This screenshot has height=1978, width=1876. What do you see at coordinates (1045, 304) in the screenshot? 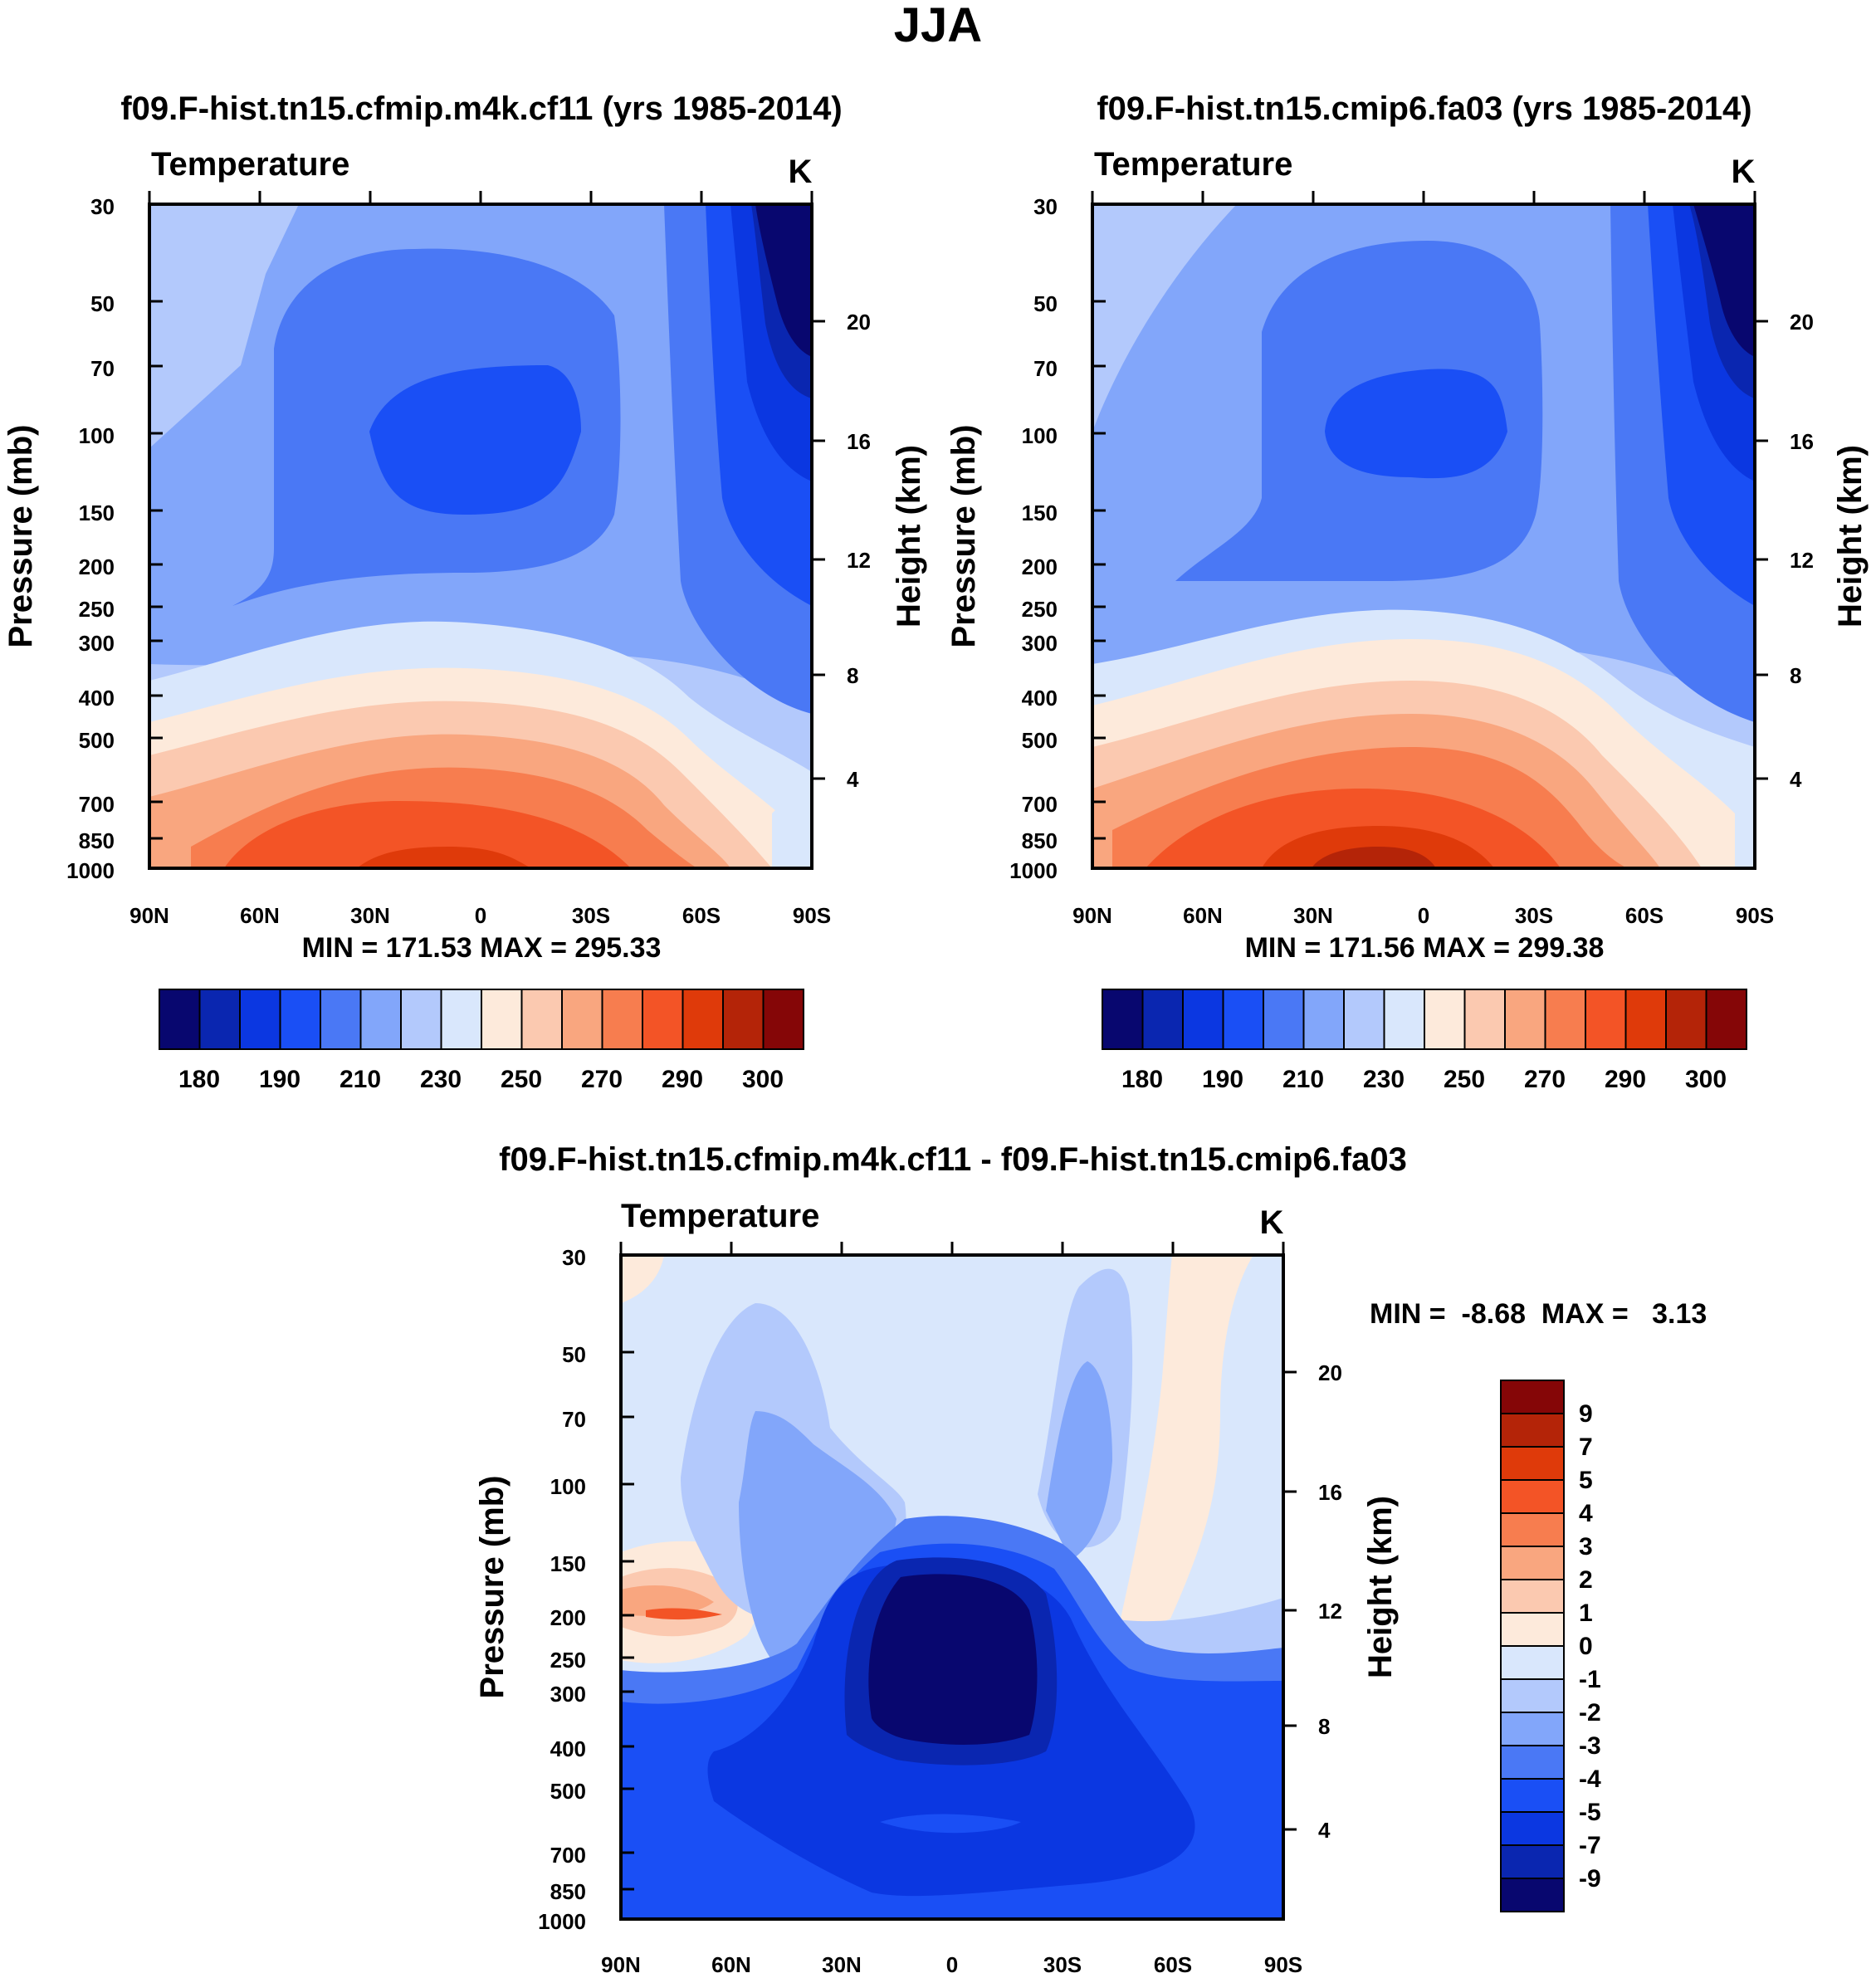
I see `panel-b-ytick-50: 50` at bounding box center [1045, 304].